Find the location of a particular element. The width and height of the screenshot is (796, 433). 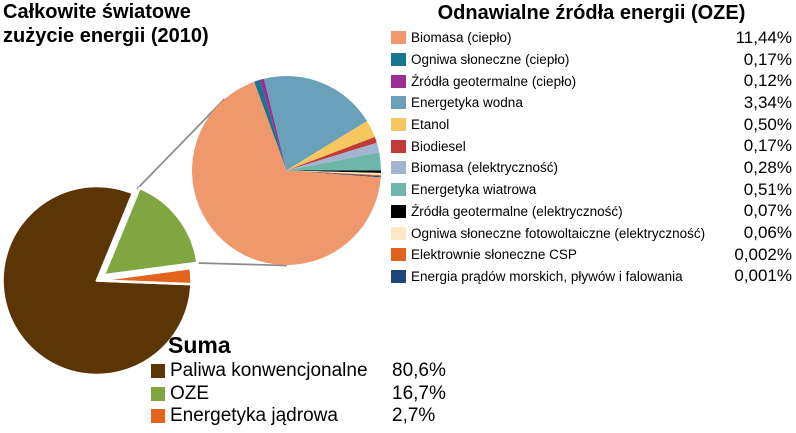

legend-item-biomasa-ciep-o: Biomasa (ciepło) 11,44% is located at coordinates (591, 38).